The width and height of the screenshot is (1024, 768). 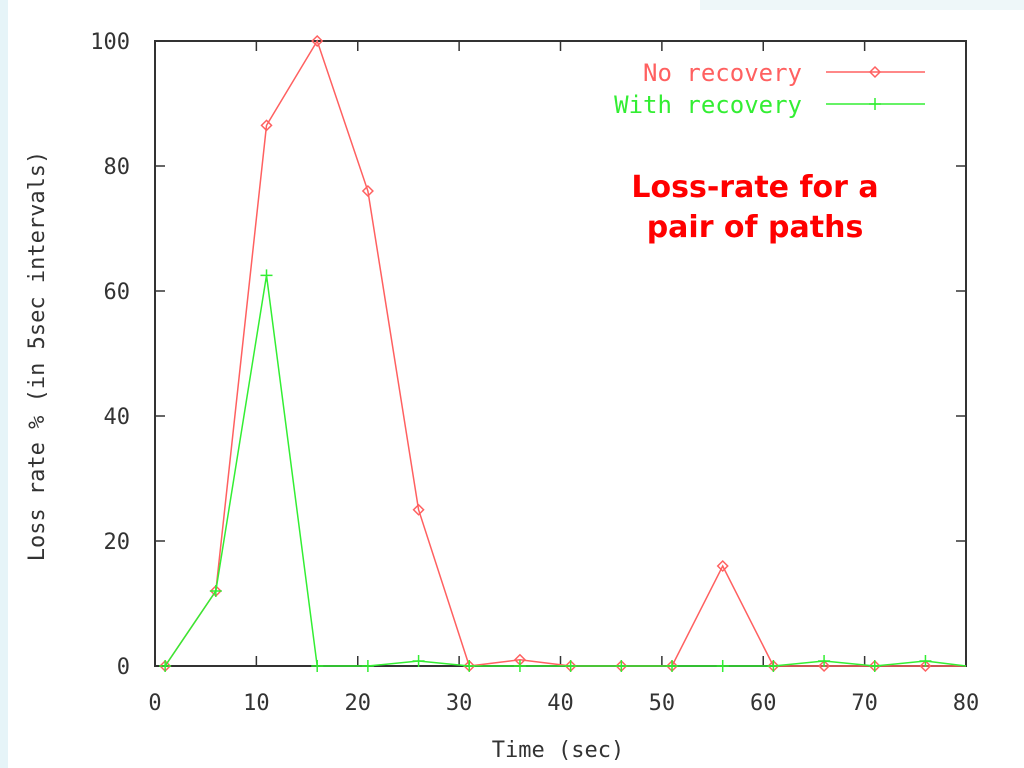 What do you see at coordinates (117, 542) in the screenshot?
I see `y-tick-label: 20` at bounding box center [117, 542].